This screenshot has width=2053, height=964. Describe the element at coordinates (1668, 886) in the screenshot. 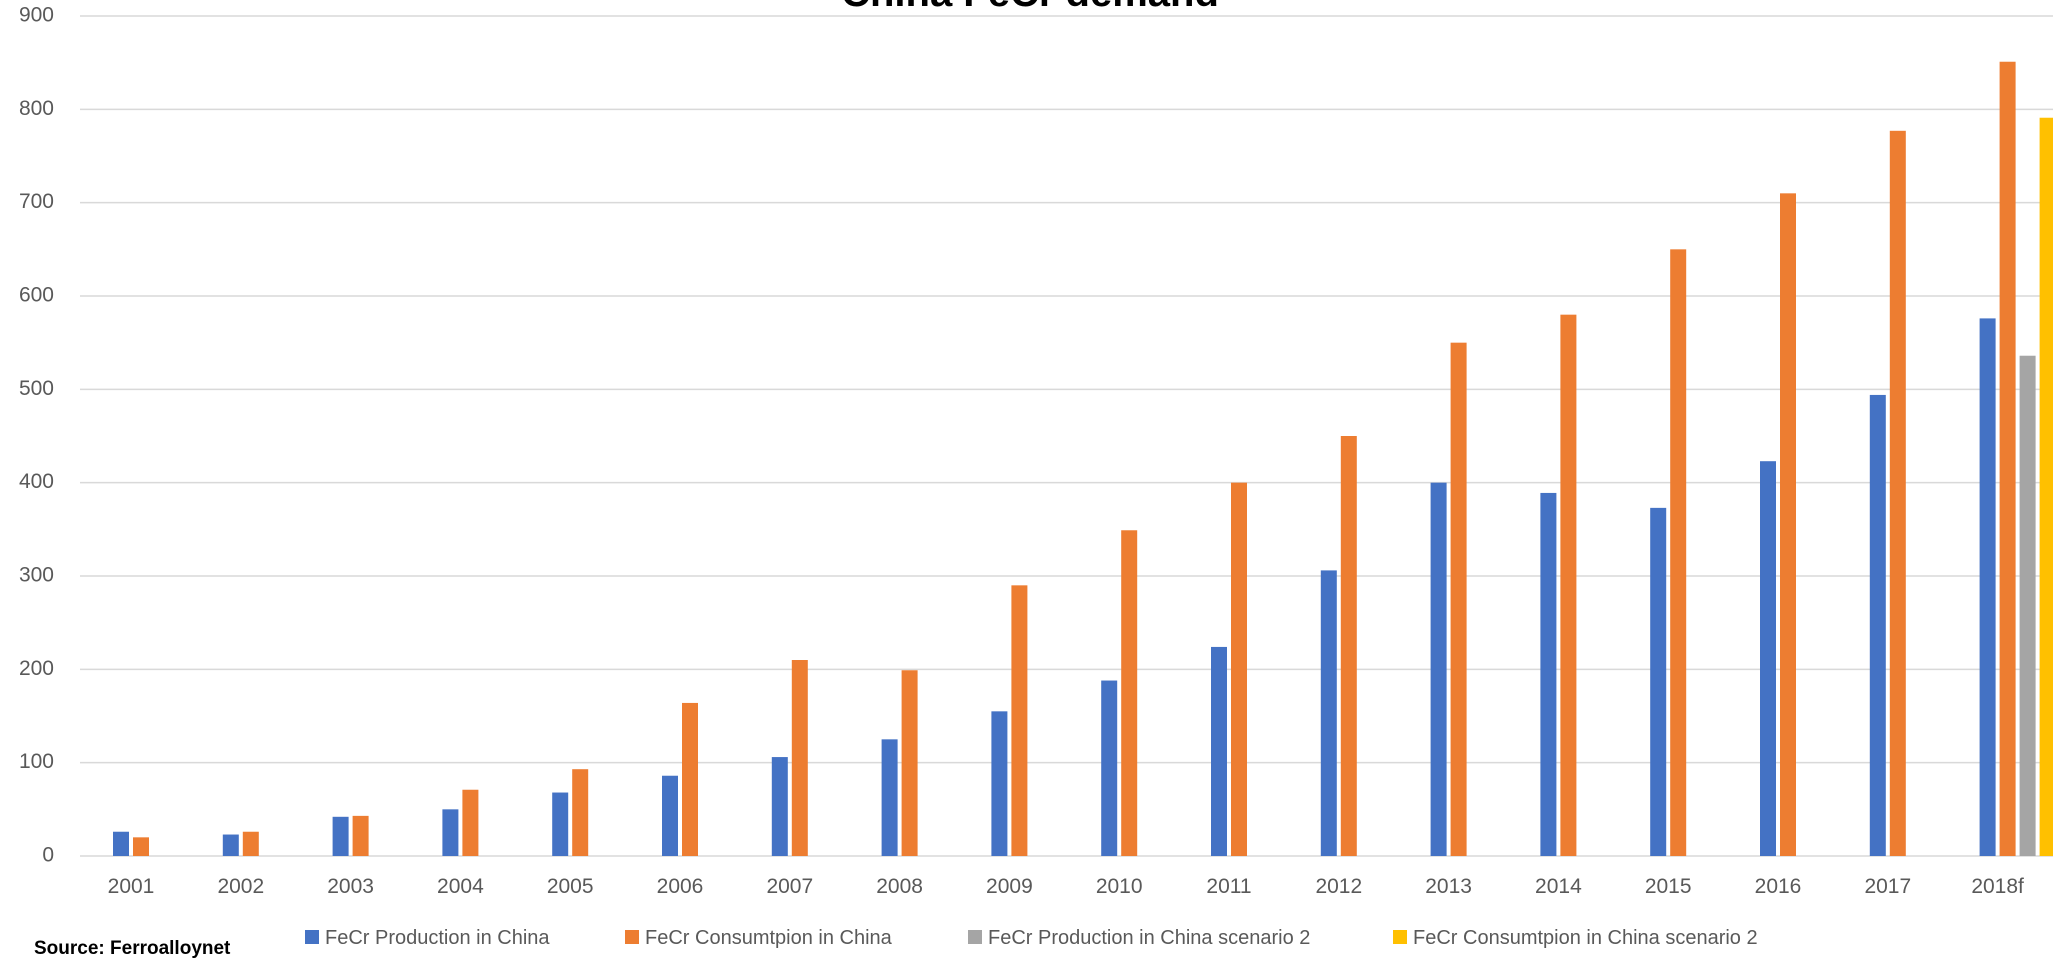

I see `x-tick-label: 2015` at that location.